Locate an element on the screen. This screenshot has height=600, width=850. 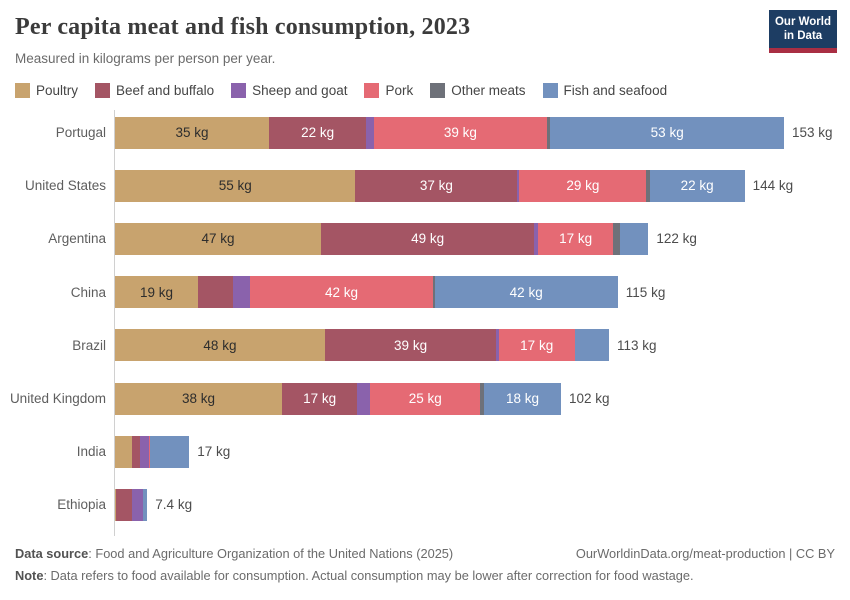
legend-label: Other meats is located at coordinates (488, 90).